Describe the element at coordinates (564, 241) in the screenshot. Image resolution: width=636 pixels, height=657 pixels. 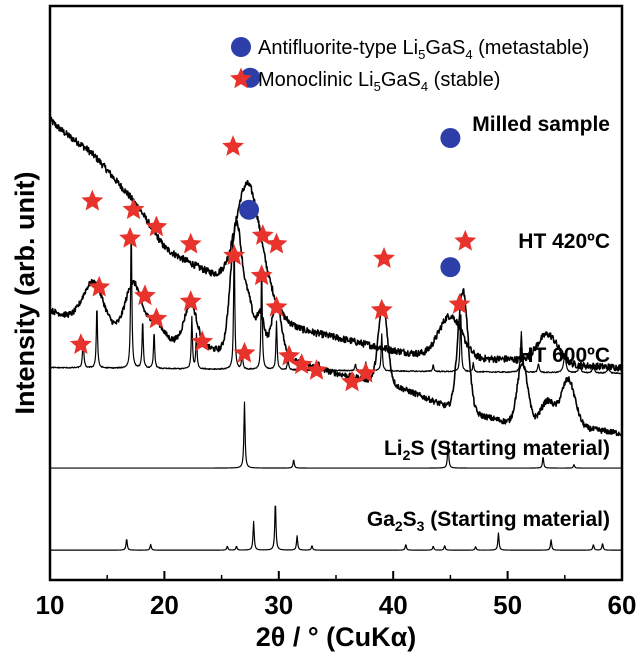
I see `trace-label-ht-420-c: HT 420ºC` at that location.